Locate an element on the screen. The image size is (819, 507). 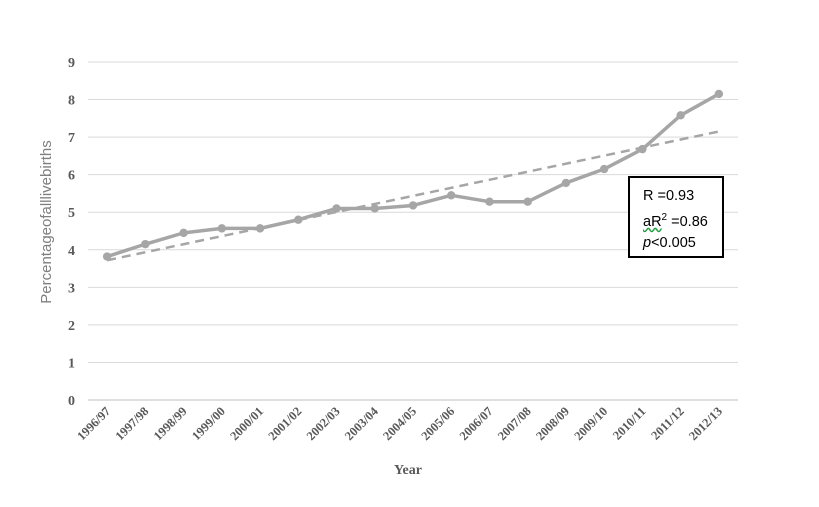
adjusted-r-squared: aR2 =0.86 is located at coordinates (682, 220).